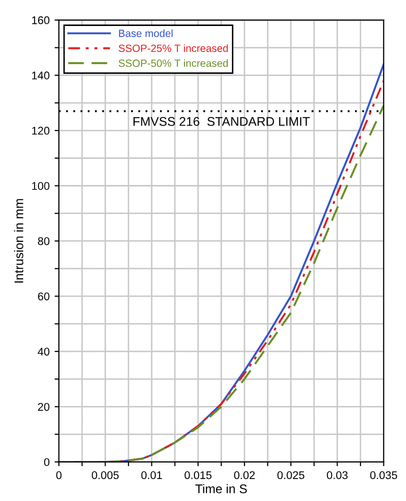 The height and width of the screenshot is (501, 406). Describe the element at coordinates (41, 76) in the screenshot. I see `y-tick-label: 140` at that location.